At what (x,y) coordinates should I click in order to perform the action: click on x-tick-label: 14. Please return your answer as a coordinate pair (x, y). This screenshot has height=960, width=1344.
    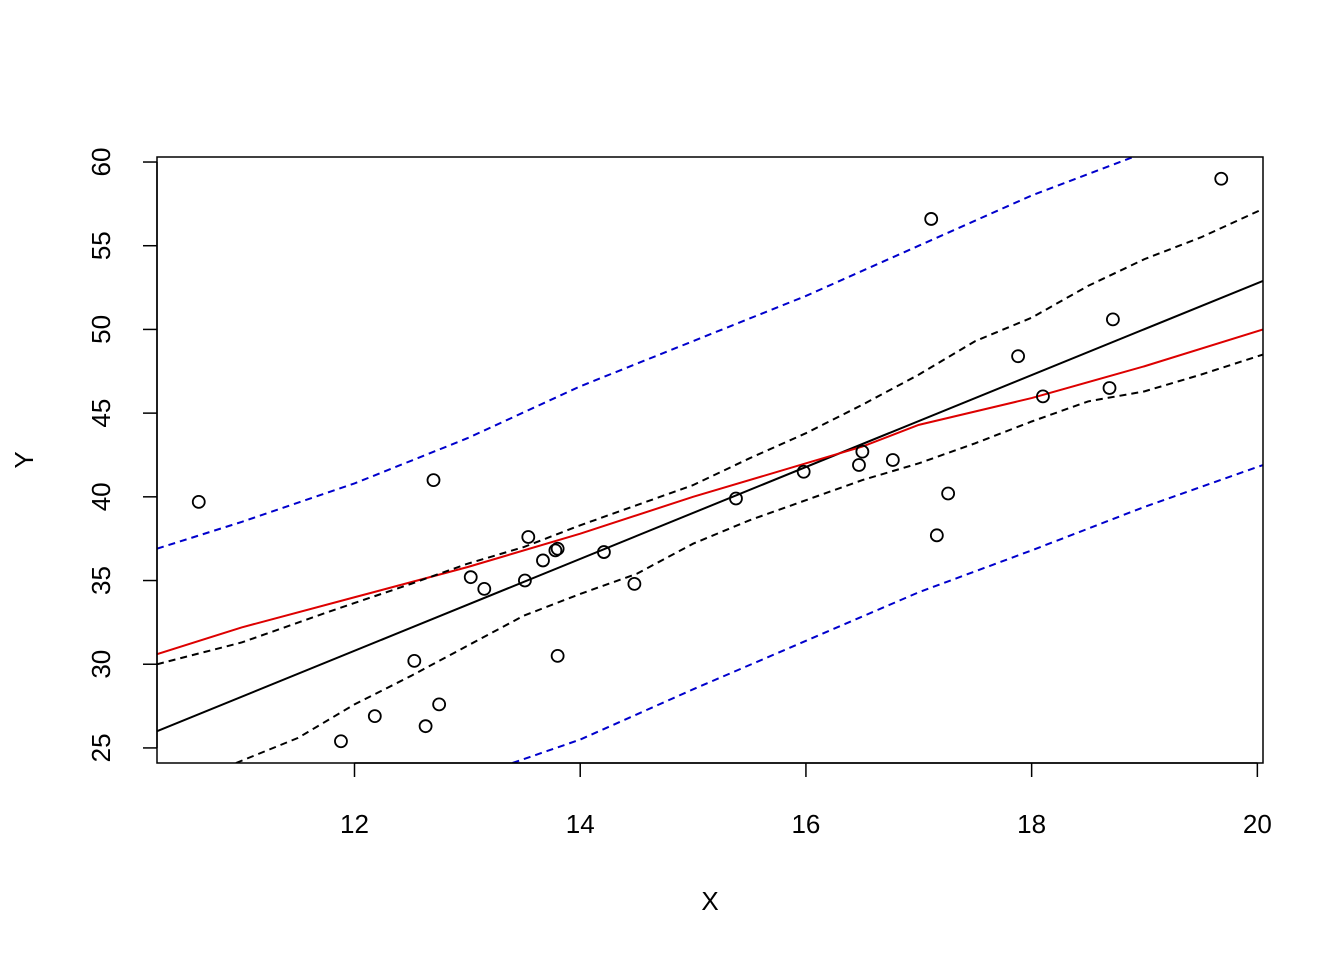
    Looking at the image, I should click on (580, 824).